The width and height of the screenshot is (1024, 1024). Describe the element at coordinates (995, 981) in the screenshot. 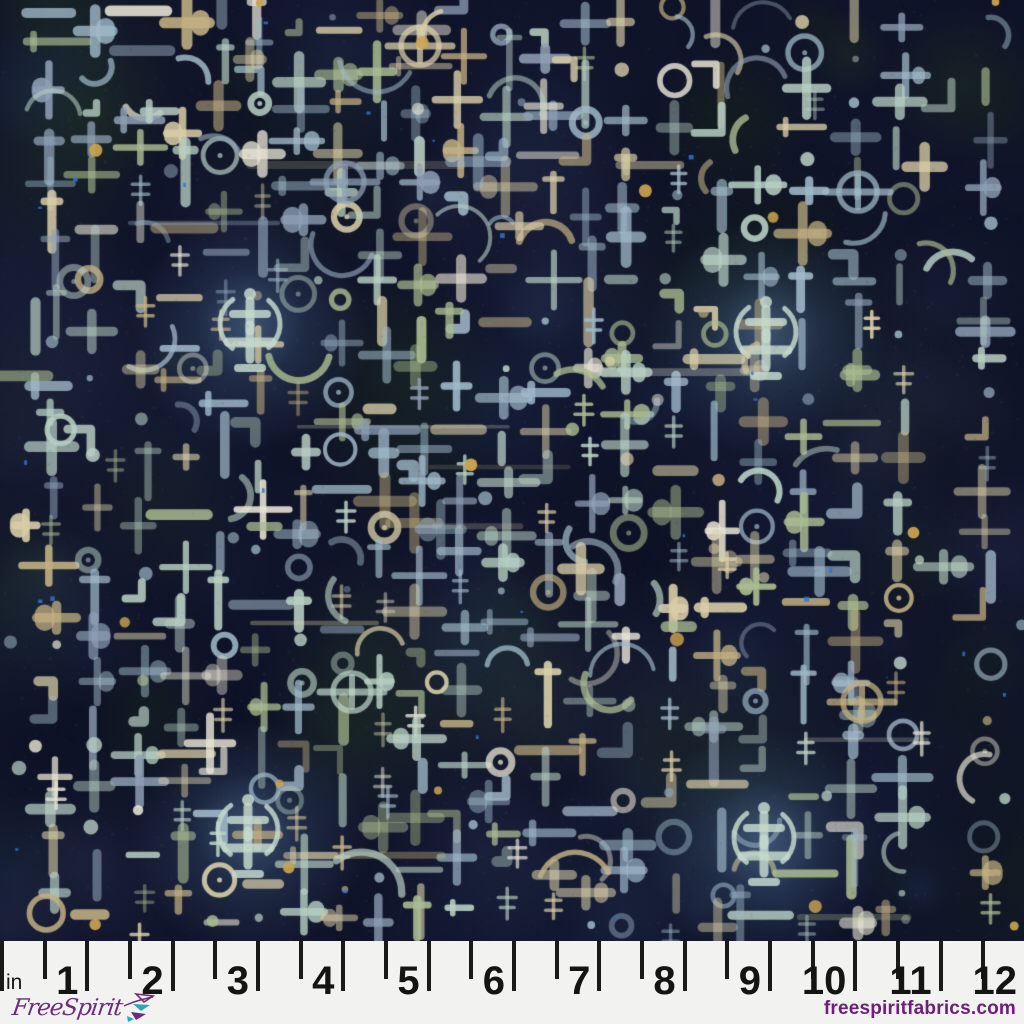

I see `ruler-number-12: 12` at that location.